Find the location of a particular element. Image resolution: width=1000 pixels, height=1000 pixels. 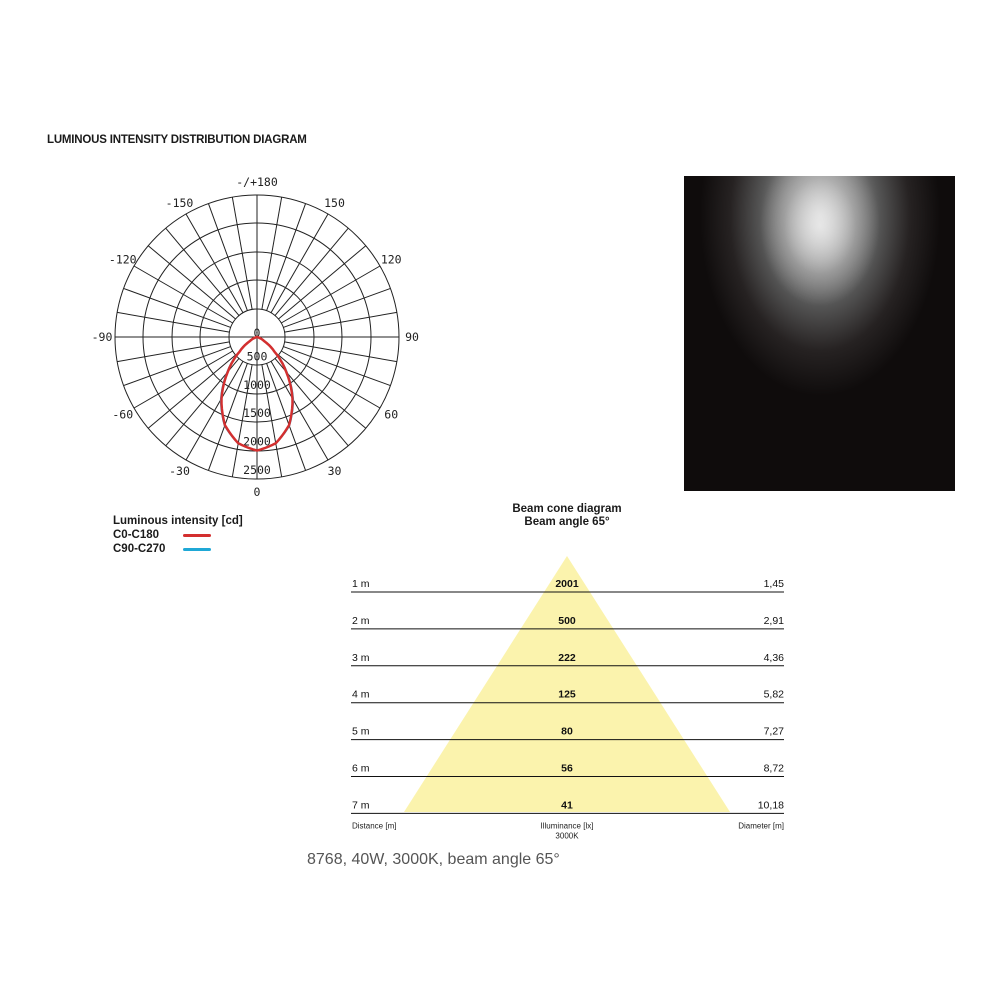

distance-value: 6 m is located at coordinates (361, 769).